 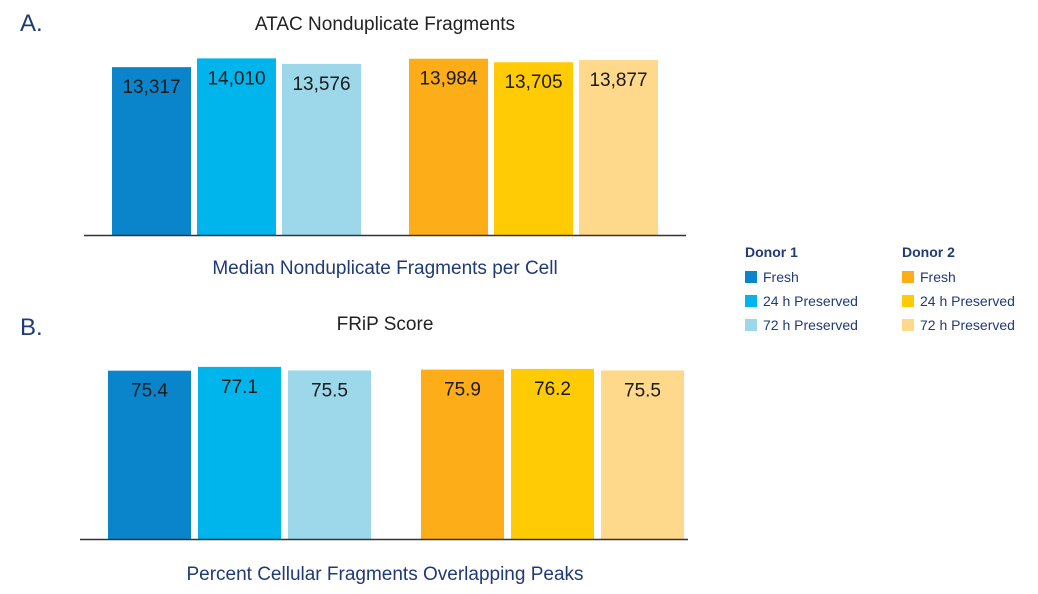 I want to click on chart-a-title: ATAC Nonduplicate Fragments, so click(x=385, y=24).